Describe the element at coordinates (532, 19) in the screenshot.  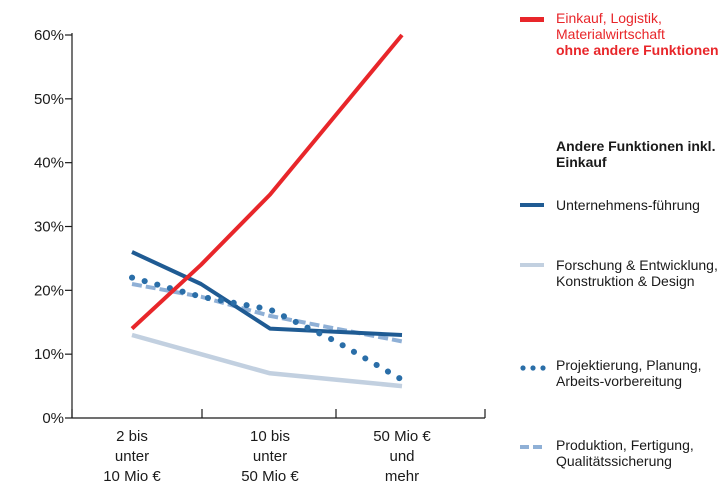
I see `legend-swatch-einkauf` at that location.